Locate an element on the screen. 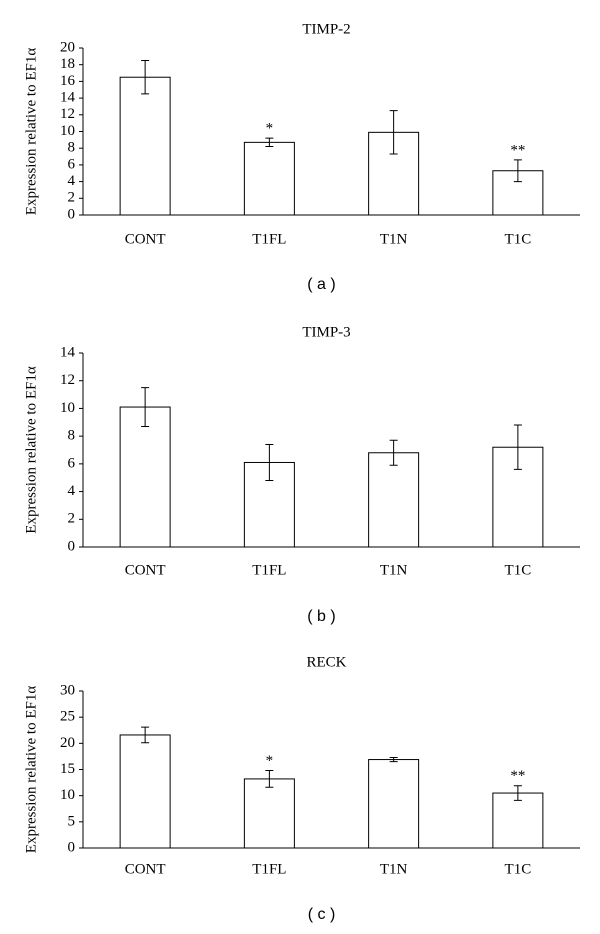  y-tick-label: 5 is located at coordinates (72, 821).